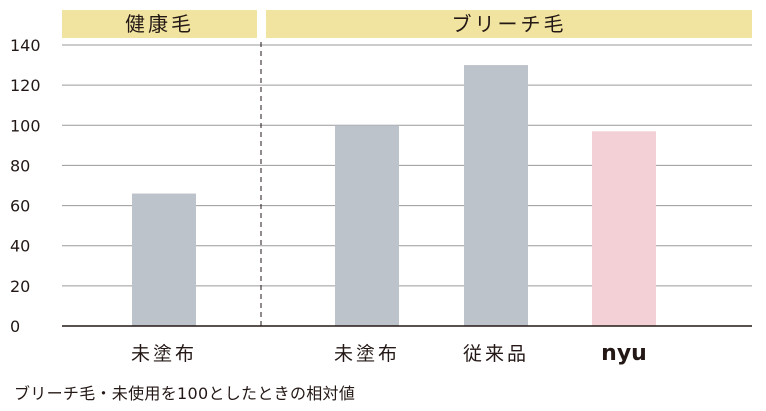 This screenshot has height=411, width=766. I want to click on group-label: ブリーチ毛, so click(509, 24).